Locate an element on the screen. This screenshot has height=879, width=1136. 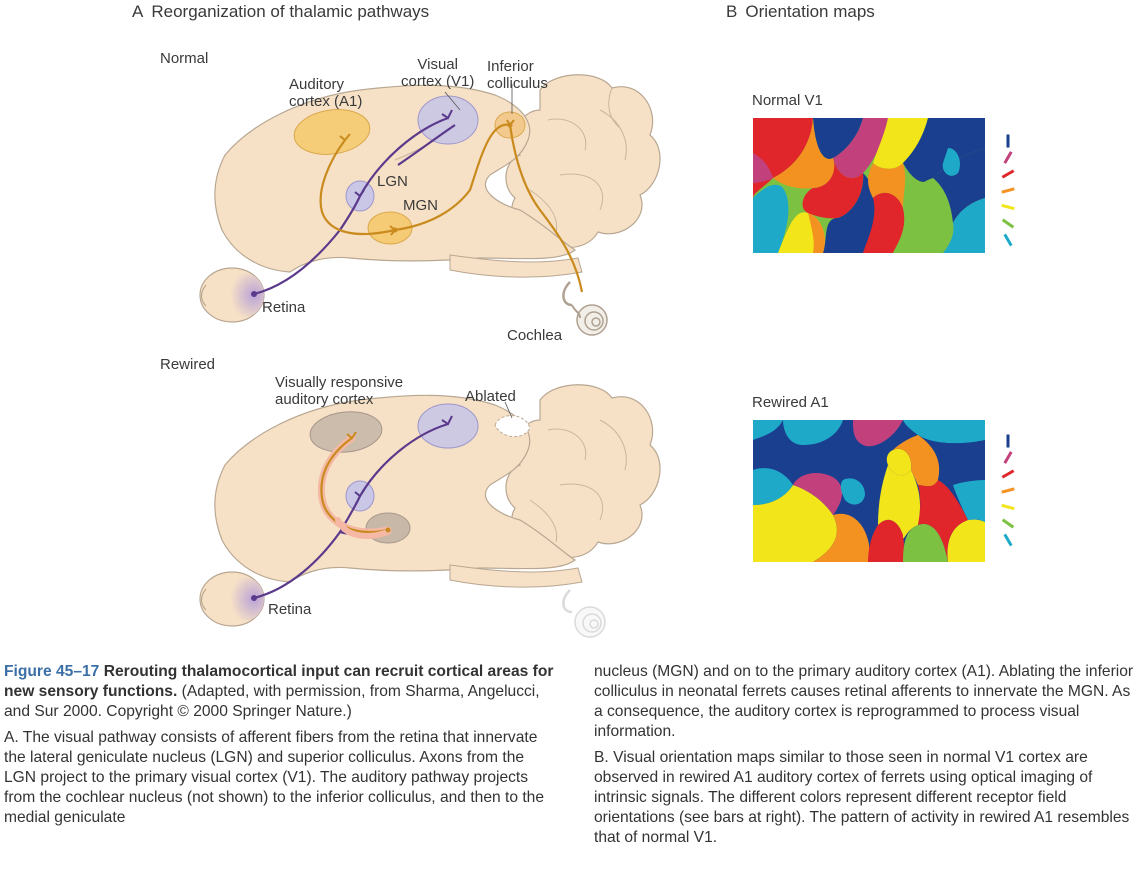
rewired-visual-cortex-area is located at coordinates (448, 426).